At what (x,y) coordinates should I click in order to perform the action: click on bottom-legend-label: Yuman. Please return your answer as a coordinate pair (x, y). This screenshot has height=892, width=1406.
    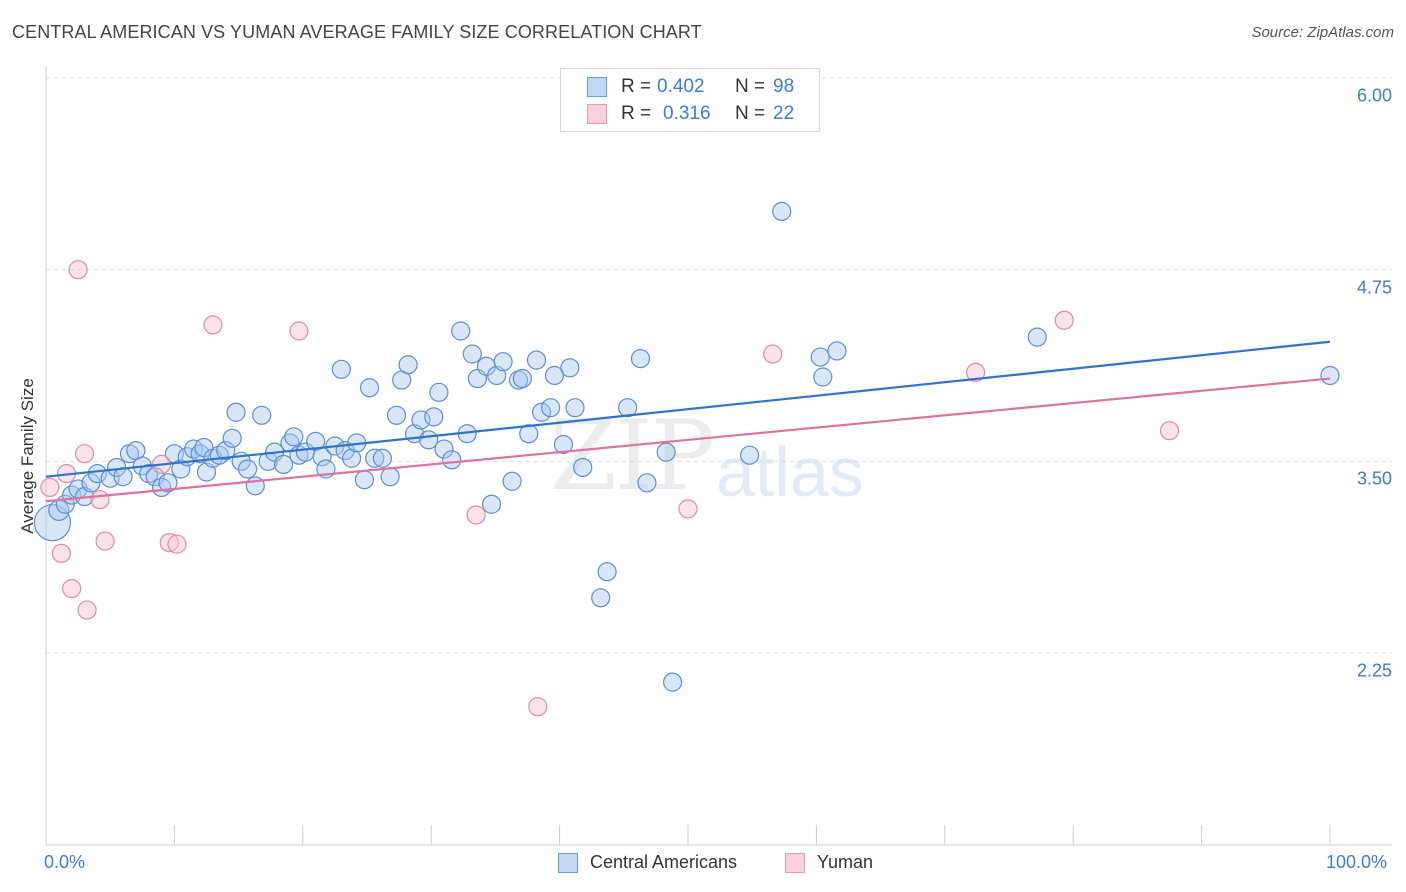
    Looking at the image, I should click on (845, 862).